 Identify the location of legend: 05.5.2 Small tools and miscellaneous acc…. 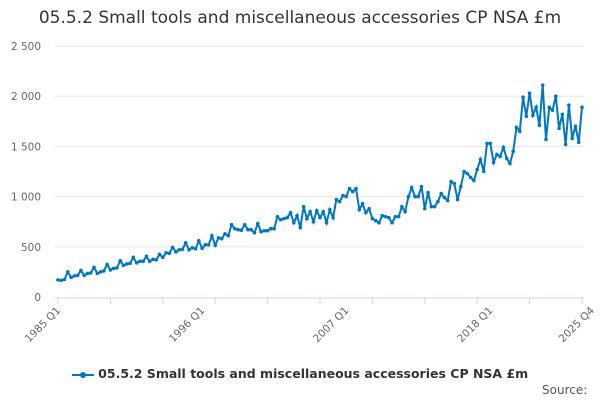
(300, 373).